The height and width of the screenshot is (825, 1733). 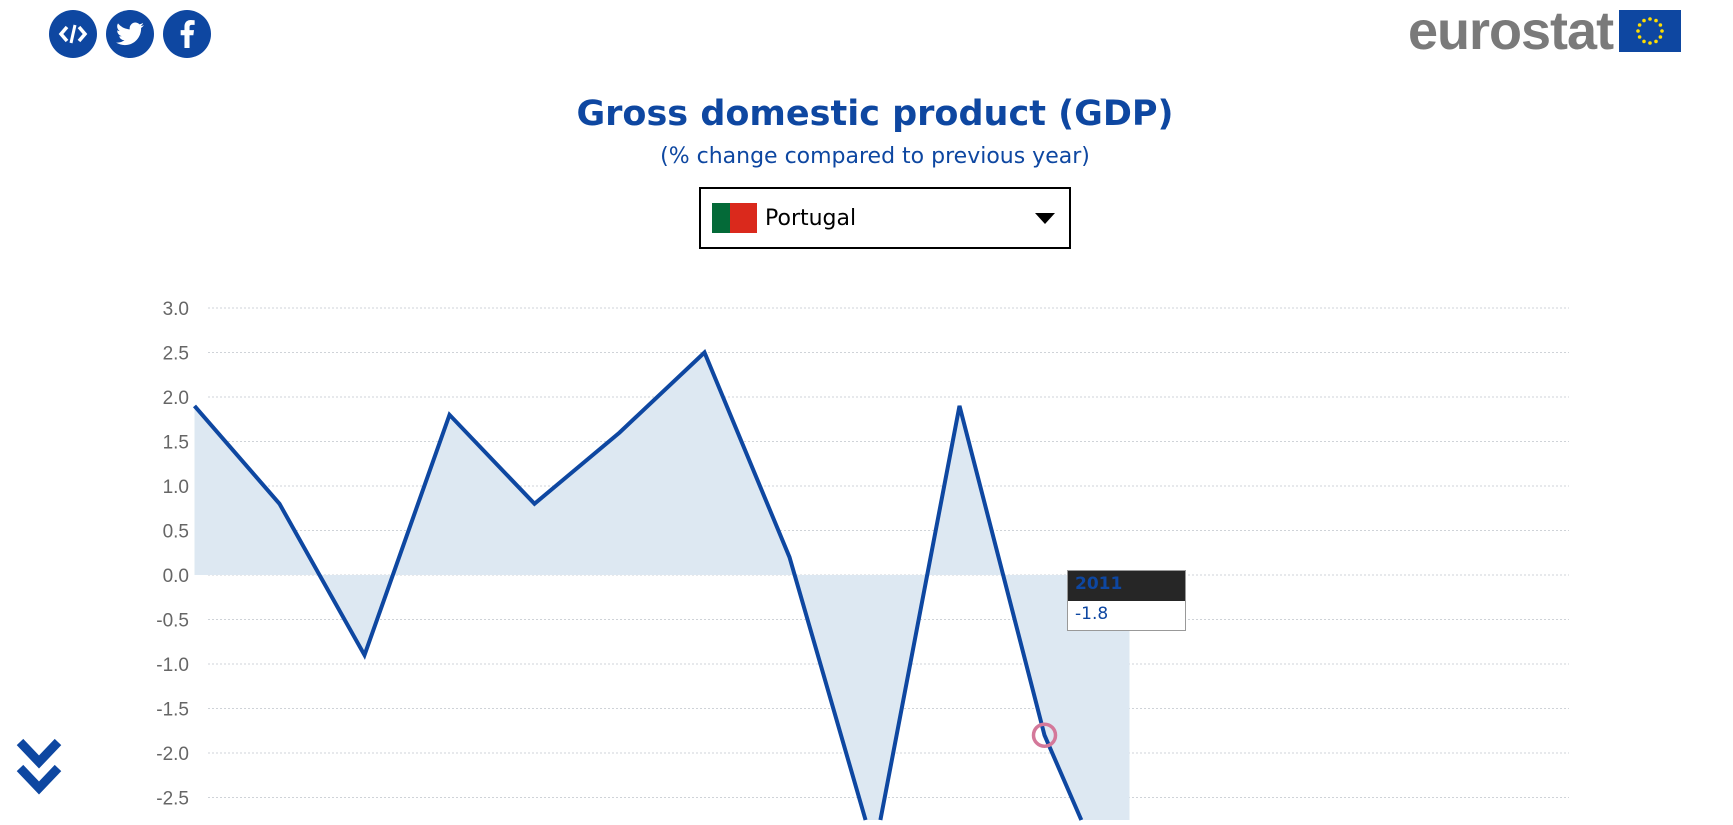 I want to click on y-tick-label: 2.5, so click(x=176, y=354).